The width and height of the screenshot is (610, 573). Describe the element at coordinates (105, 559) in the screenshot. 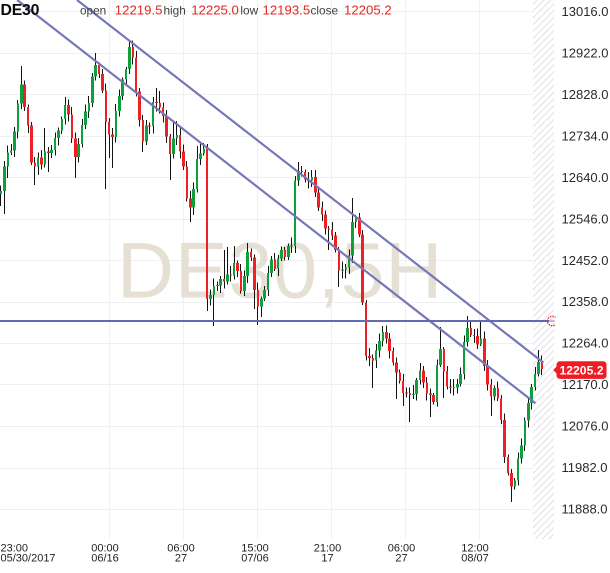

I see `svg-text: 06/16` at that location.